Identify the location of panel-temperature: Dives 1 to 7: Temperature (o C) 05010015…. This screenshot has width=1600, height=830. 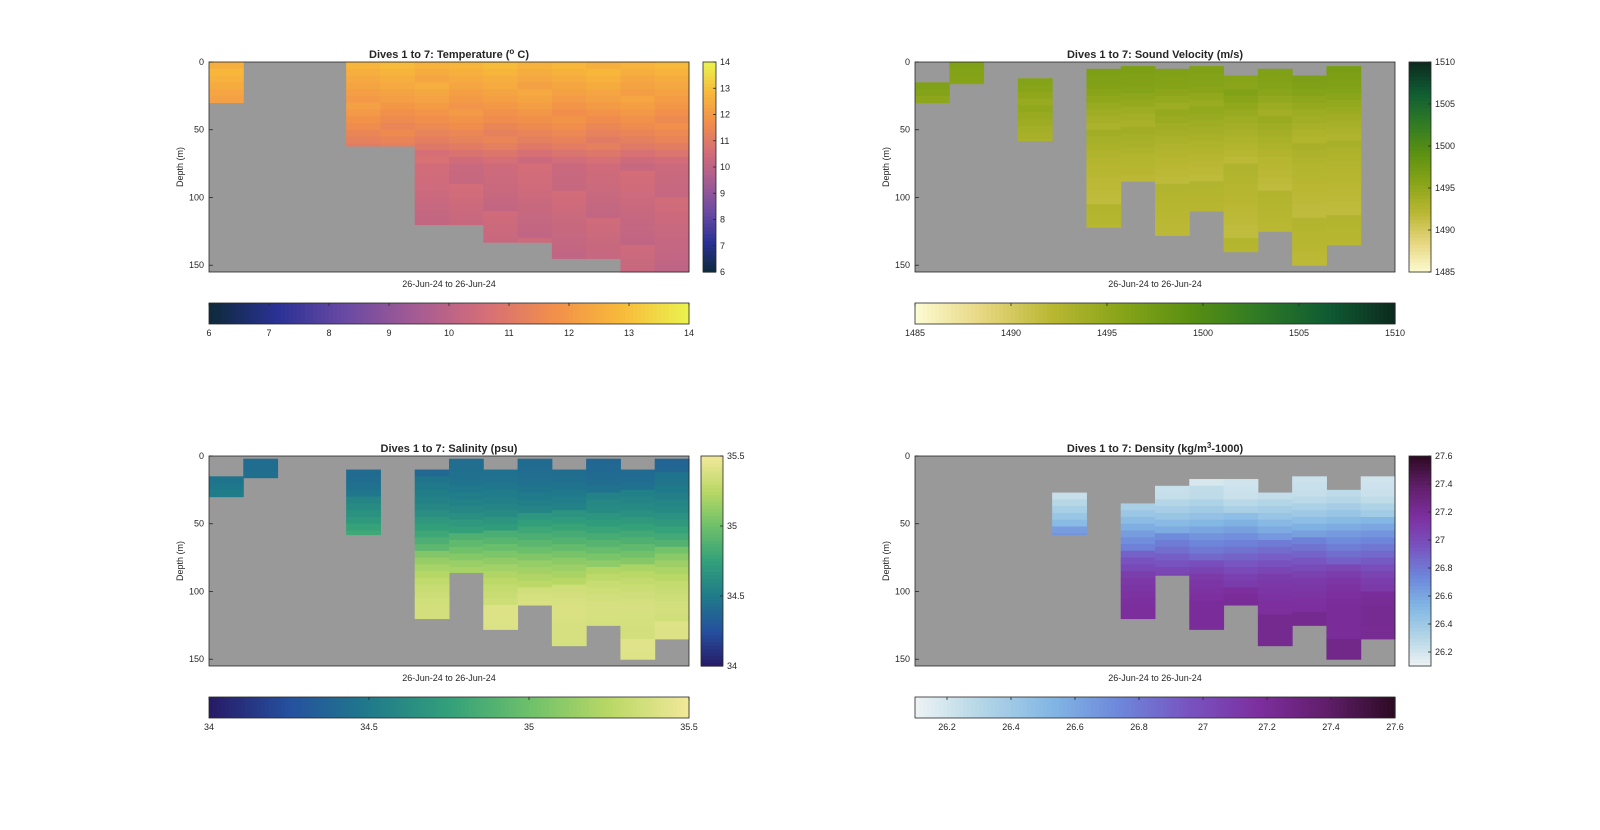
(452, 192).